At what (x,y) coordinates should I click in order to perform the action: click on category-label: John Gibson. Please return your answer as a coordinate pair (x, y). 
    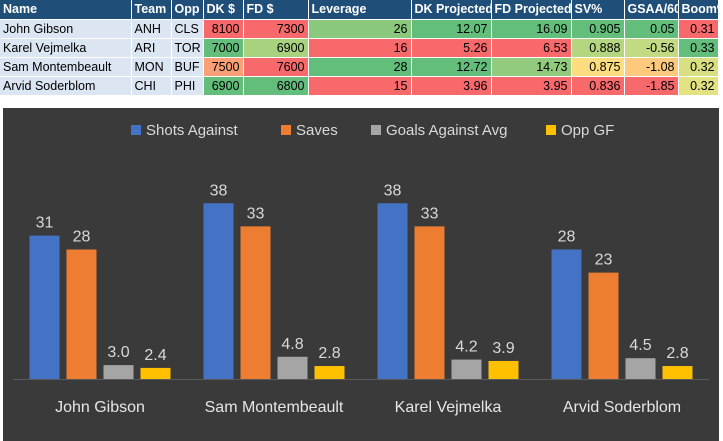
    Looking at the image, I should click on (100, 407).